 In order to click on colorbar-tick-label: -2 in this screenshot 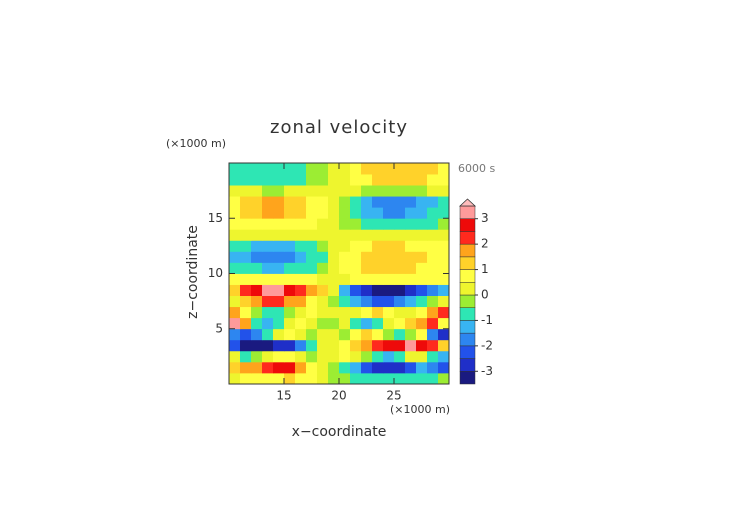, I will do `click(487, 345)`.